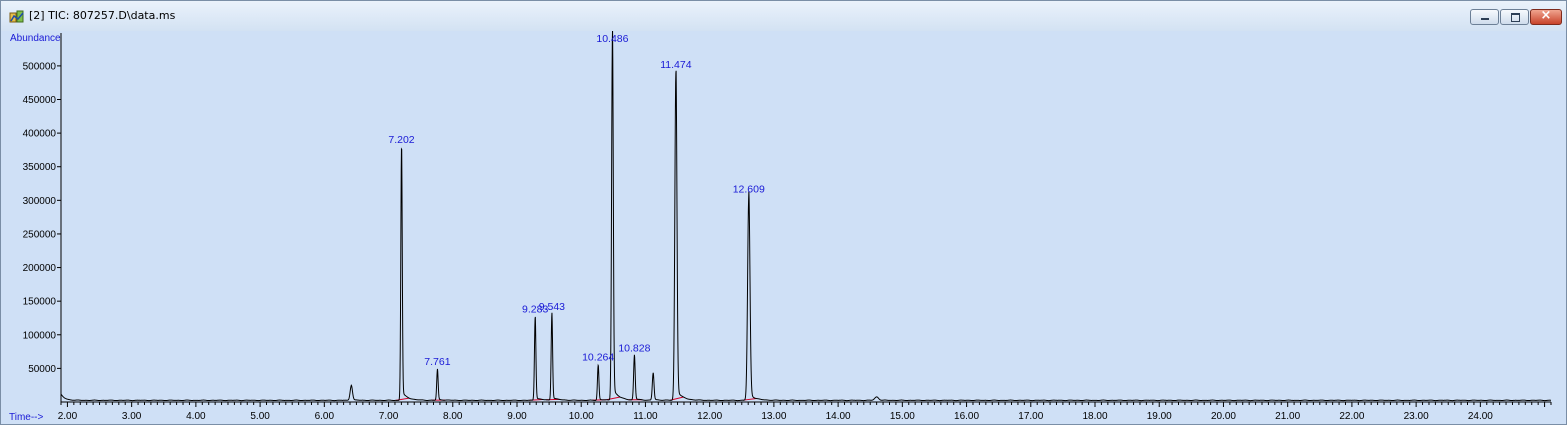  I want to click on peak-label: 11.474, so click(675, 65).